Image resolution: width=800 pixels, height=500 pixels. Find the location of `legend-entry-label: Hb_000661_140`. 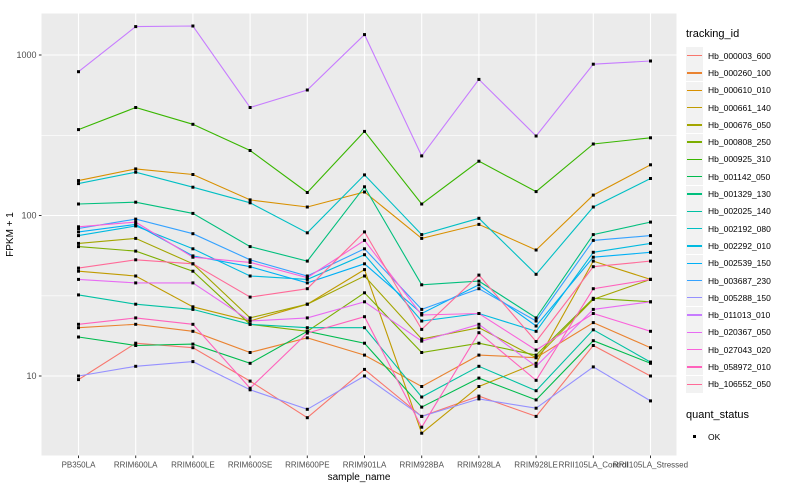

legend-entry-label: Hb_000661_140 is located at coordinates (739, 107).